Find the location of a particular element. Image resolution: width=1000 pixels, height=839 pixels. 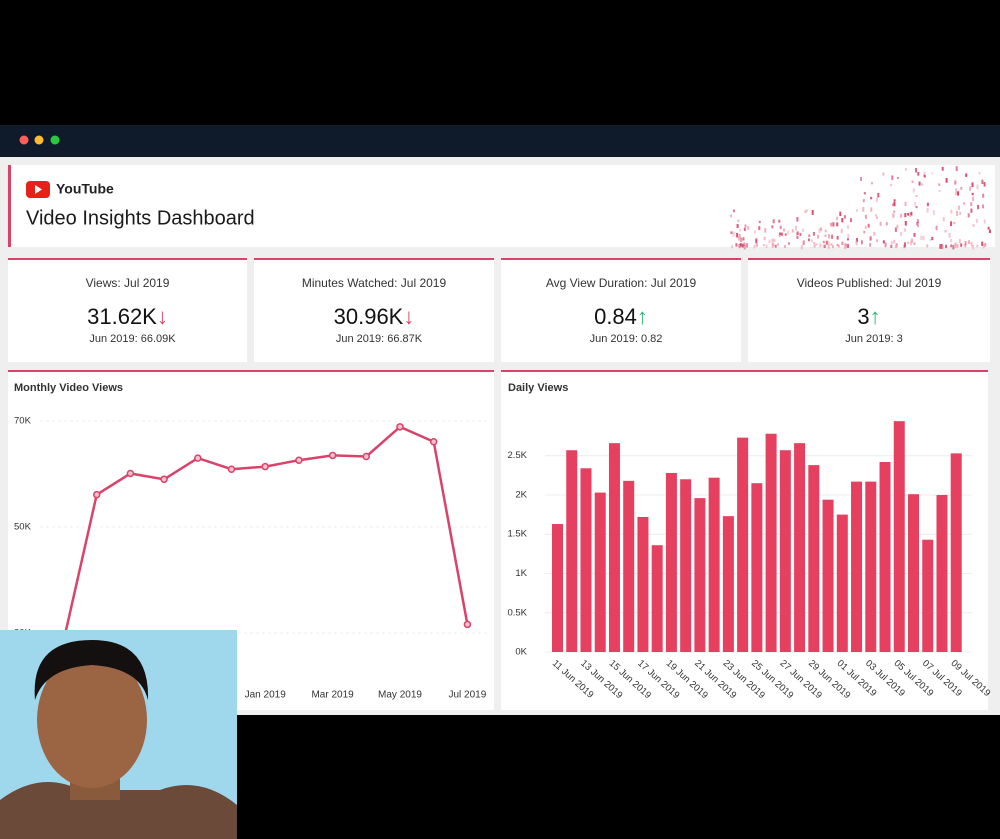

kpi-card is located at coordinates (127, 310).